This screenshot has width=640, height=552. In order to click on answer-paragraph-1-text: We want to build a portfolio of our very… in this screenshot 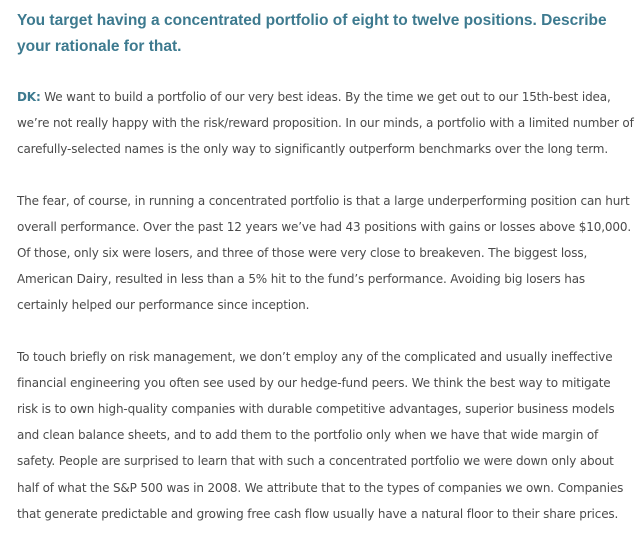, I will do `click(325, 123)`.